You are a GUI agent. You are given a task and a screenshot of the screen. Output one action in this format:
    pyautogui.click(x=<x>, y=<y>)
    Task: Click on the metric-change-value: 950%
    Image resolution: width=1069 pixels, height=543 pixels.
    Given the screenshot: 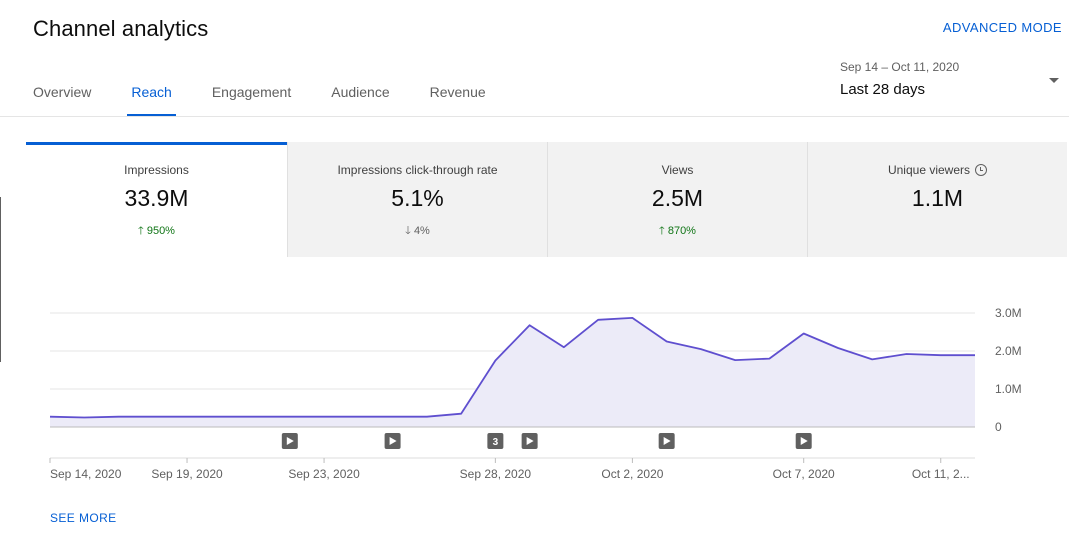 What is the action you would take?
    pyautogui.click(x=160, y=231)
    